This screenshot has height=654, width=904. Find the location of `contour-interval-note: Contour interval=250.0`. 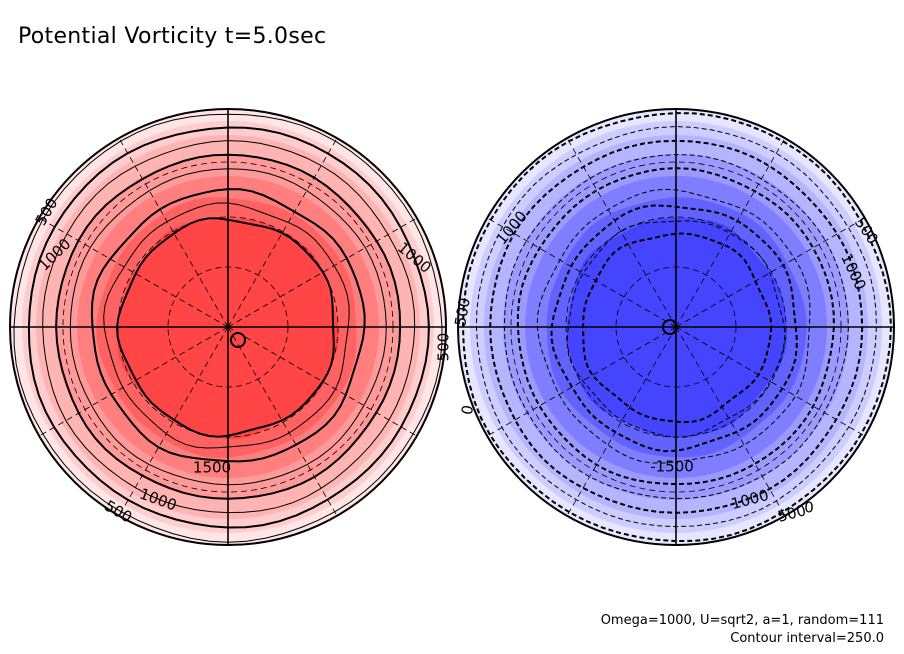

contour-interval-note: Contour interval=250.0 is located at coordinates (807, 638).